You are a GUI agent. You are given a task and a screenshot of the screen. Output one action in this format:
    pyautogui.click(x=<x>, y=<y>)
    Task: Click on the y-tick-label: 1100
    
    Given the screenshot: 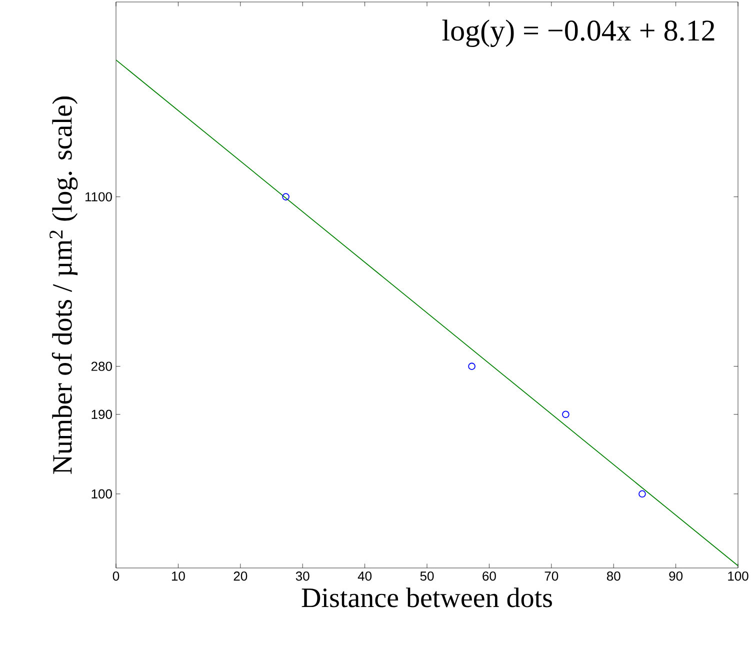 What is the action you would take?
    pyautogui.click(x=99, y=197)
    